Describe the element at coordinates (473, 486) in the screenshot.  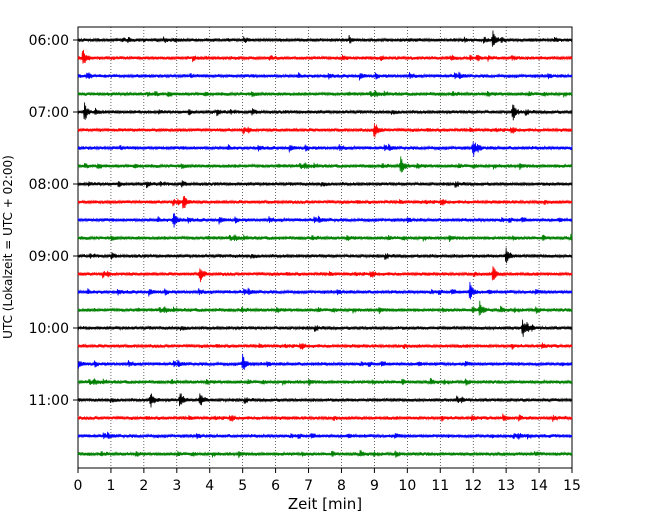
I see `x-tick-label: 12` at that location.